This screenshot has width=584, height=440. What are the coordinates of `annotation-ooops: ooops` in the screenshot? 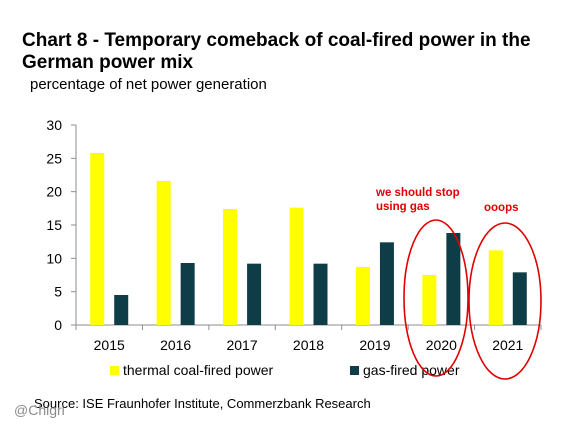 It's located at (501, 208).